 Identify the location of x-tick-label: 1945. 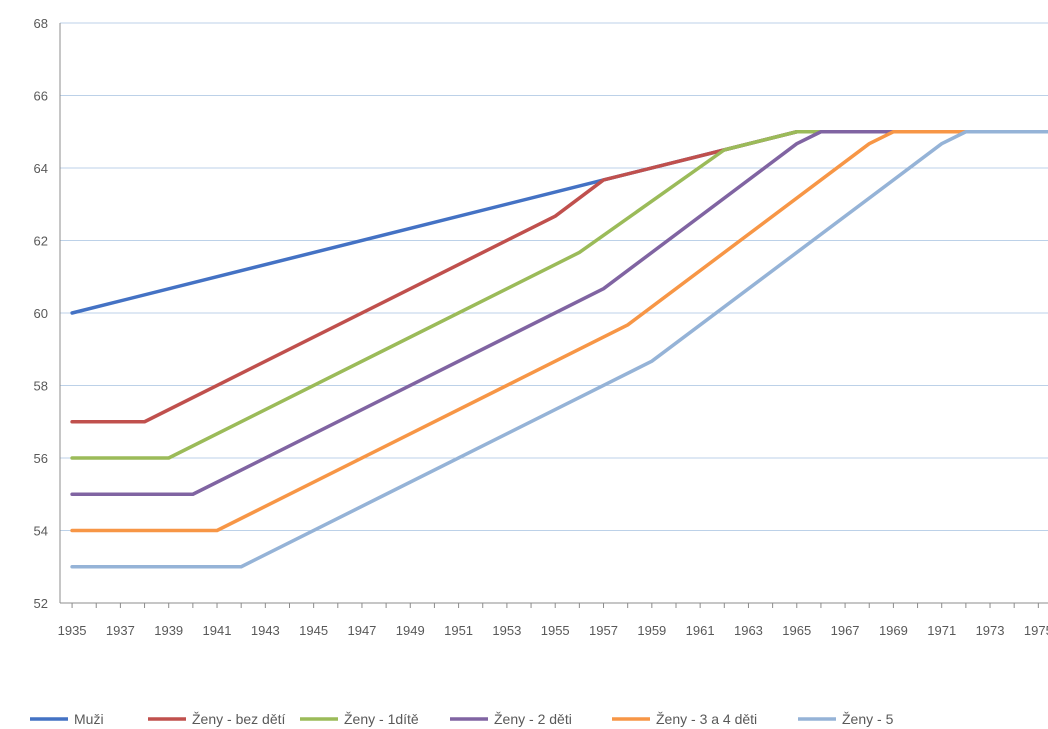
(313, 630).